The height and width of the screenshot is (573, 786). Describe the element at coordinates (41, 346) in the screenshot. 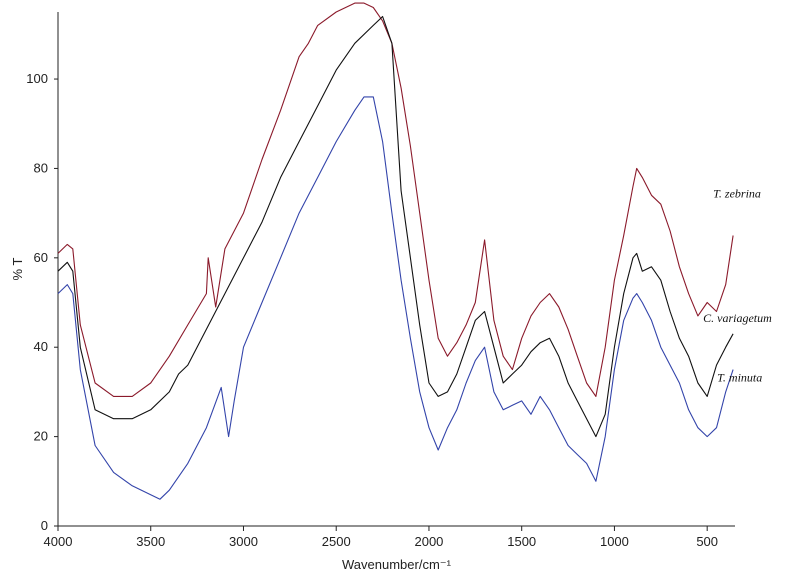

I see `y-tick-label: 40` at that location.